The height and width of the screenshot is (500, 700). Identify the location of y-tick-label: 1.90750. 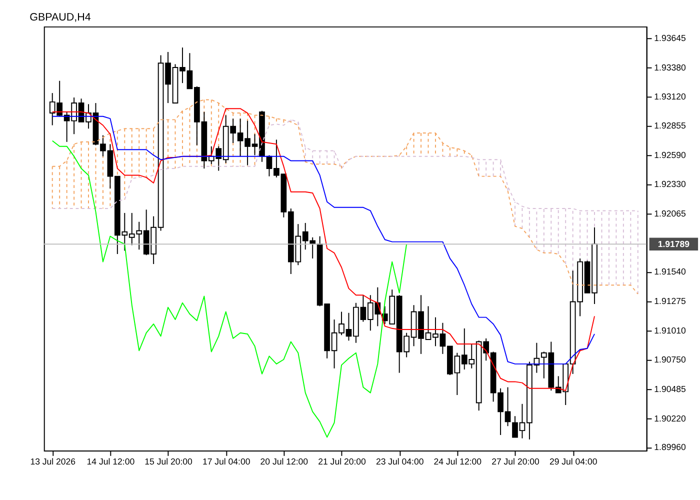
(670, 359).